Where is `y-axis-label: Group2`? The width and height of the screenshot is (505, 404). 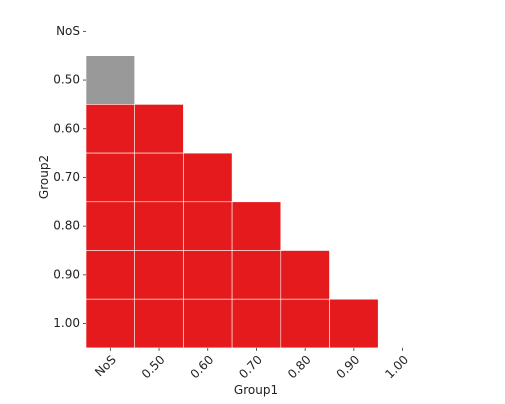 y-axis-label: Group2 is located at coordinates (44, 177).